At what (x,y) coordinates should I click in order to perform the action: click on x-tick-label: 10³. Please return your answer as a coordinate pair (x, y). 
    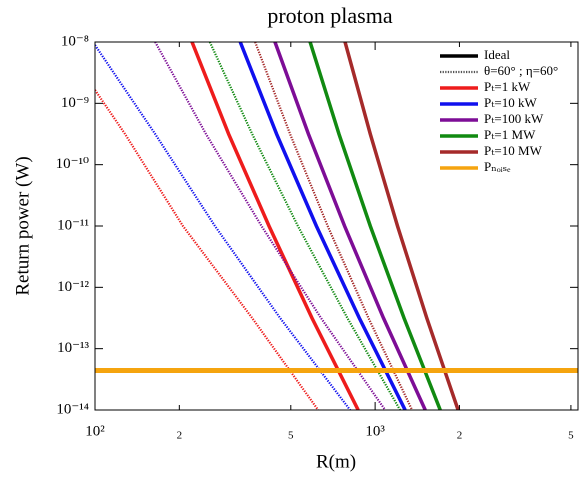
    Looking at the image, I should click on (375, 431).